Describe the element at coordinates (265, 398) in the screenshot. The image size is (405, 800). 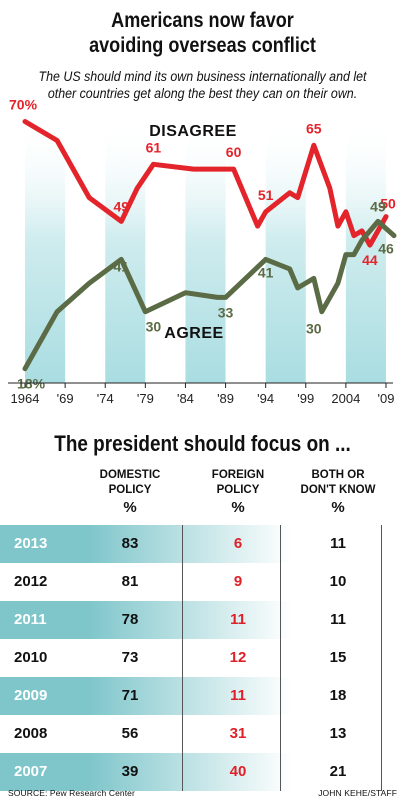
I see `x-tick-label: '94` at that location.